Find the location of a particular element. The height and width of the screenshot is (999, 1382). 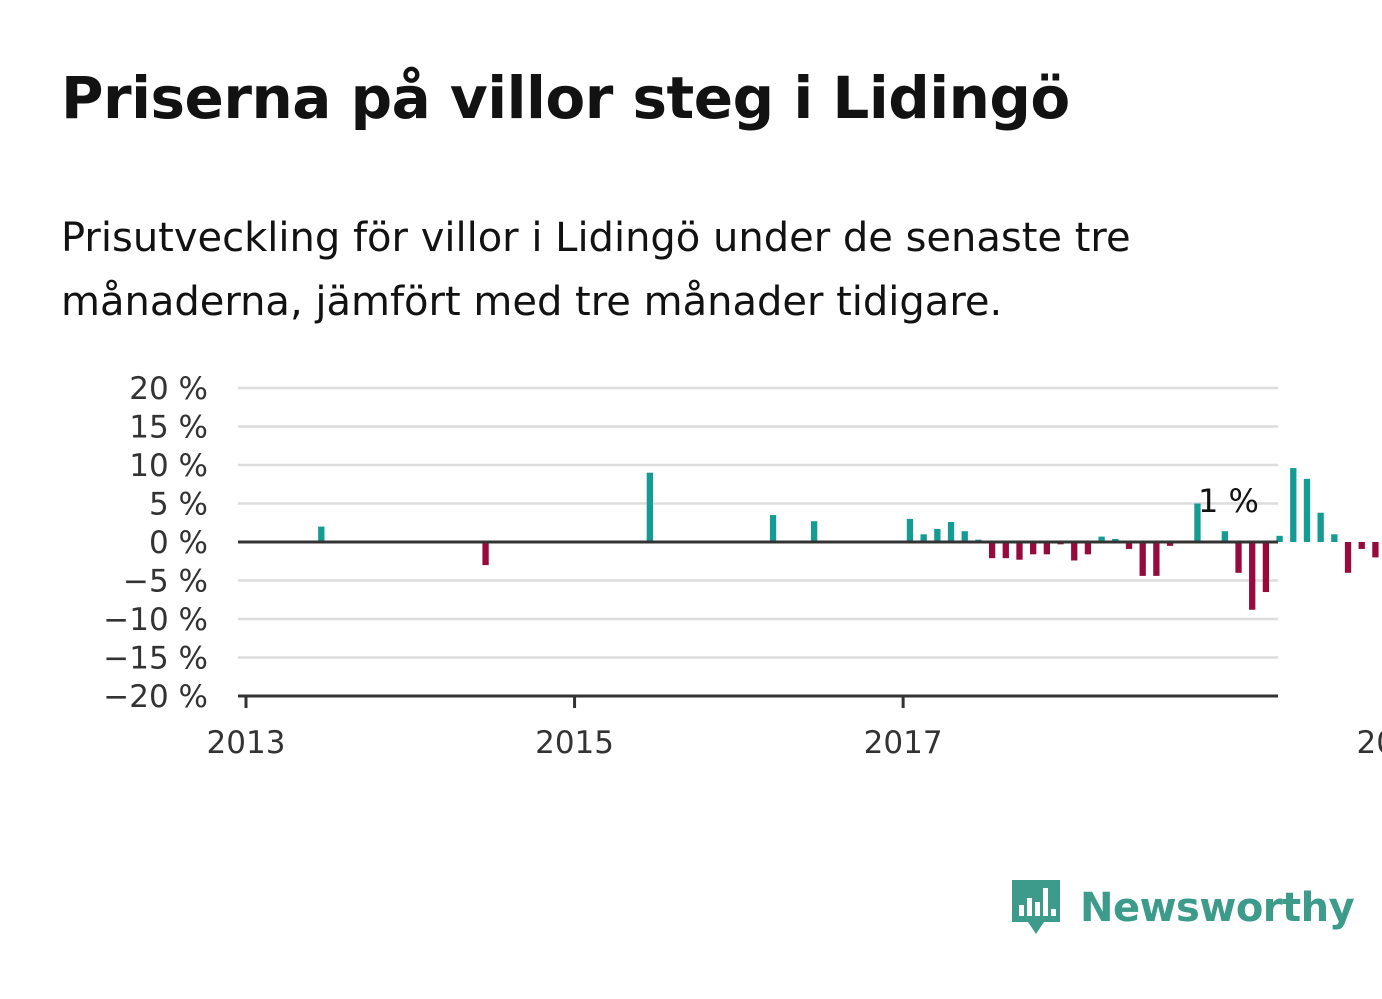

brand-name: Newsworthy is located at coordinates (1217, 908).